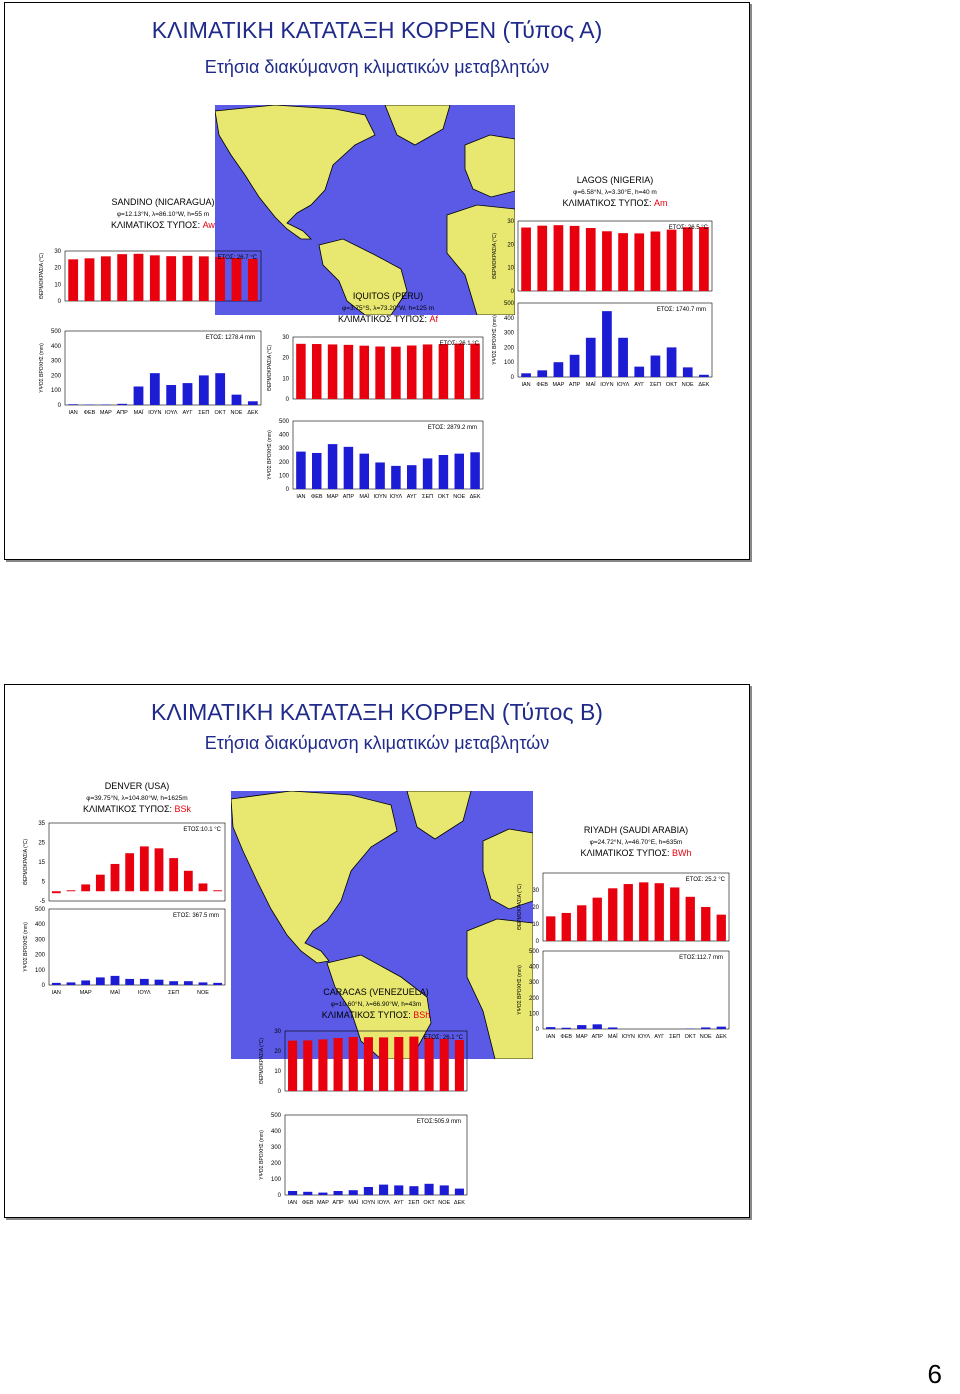  What do you see at coordinates (41, 844) in the screenshot?
I see `temperature-tick-label: 25` at bounding box center [41, 844].